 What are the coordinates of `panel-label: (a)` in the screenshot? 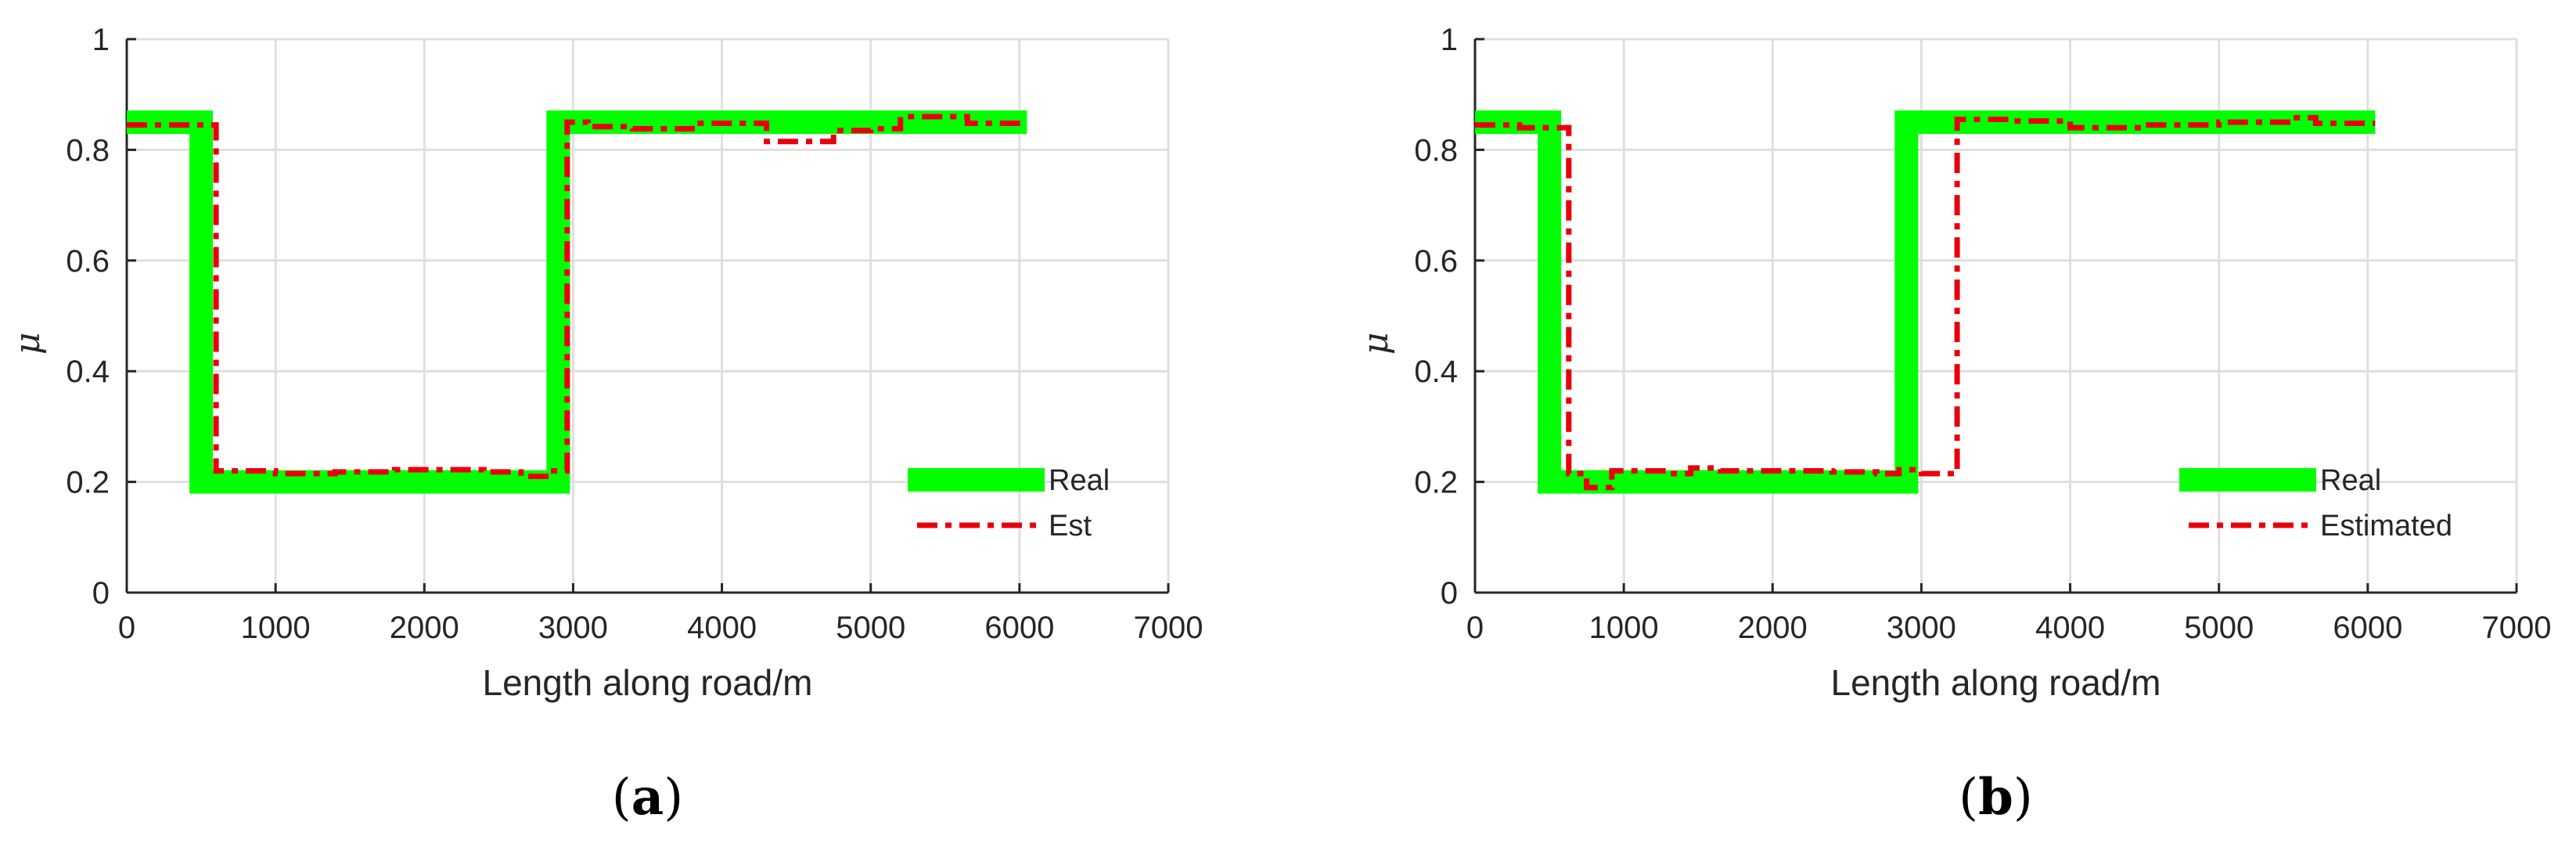 It's located at (647, 797).